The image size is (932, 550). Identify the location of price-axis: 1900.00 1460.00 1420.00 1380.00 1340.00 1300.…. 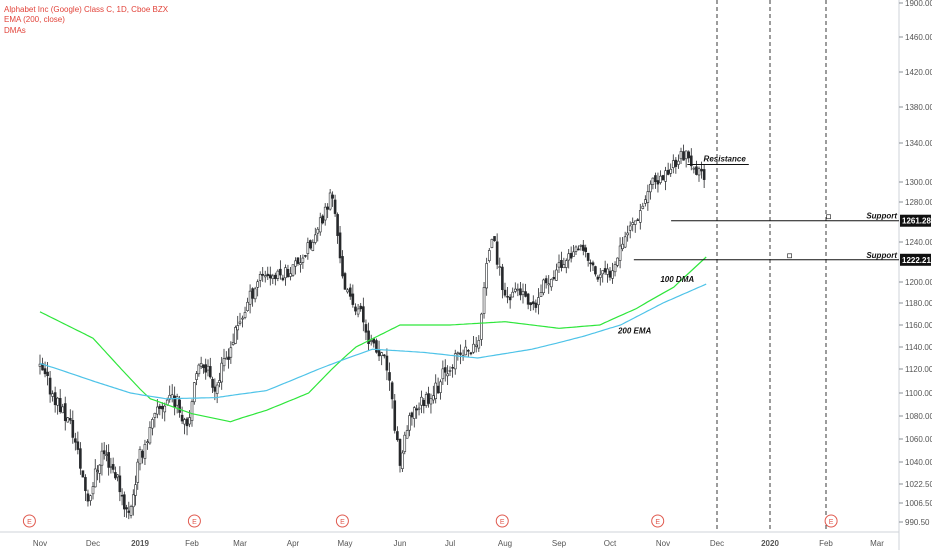
(915, 263).